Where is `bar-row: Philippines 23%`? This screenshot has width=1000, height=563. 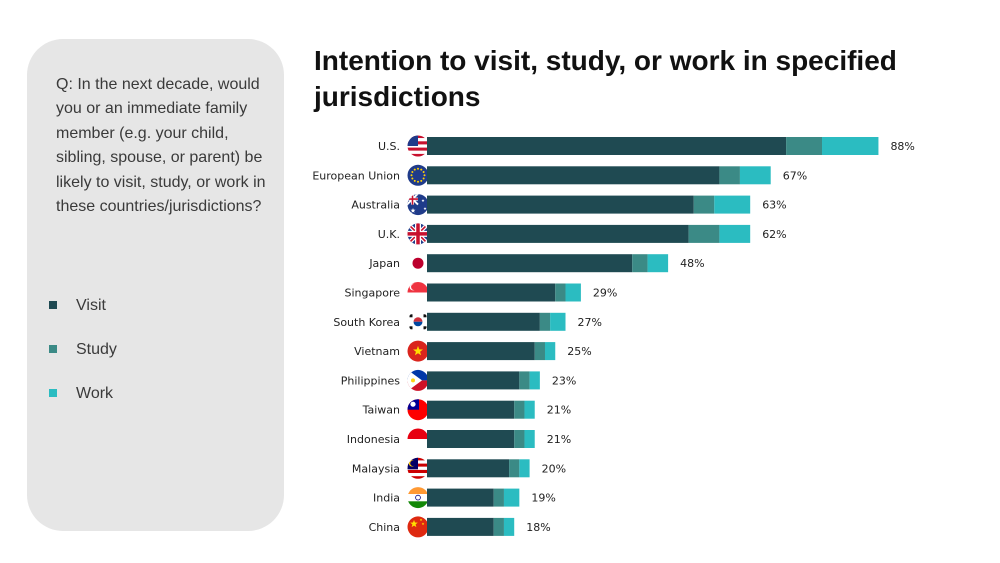
bar-row: Philippines 23% is located at coordinates (458, 380).